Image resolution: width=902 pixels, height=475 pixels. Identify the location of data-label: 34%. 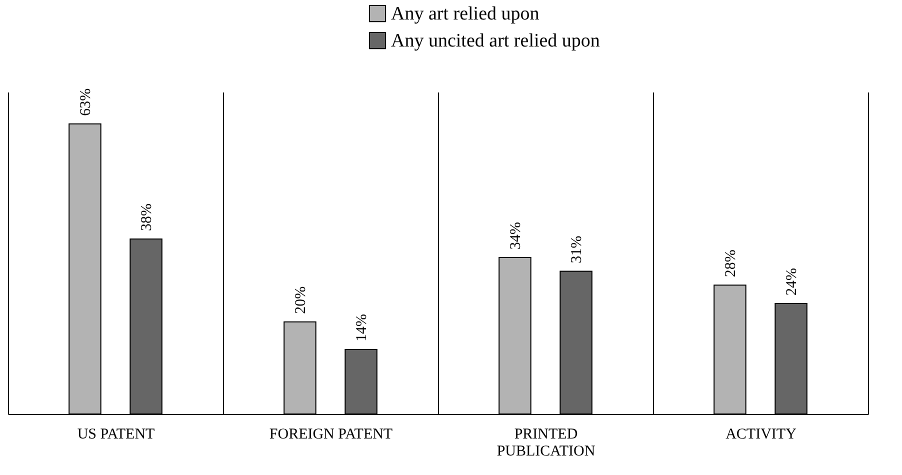
(516, 236).